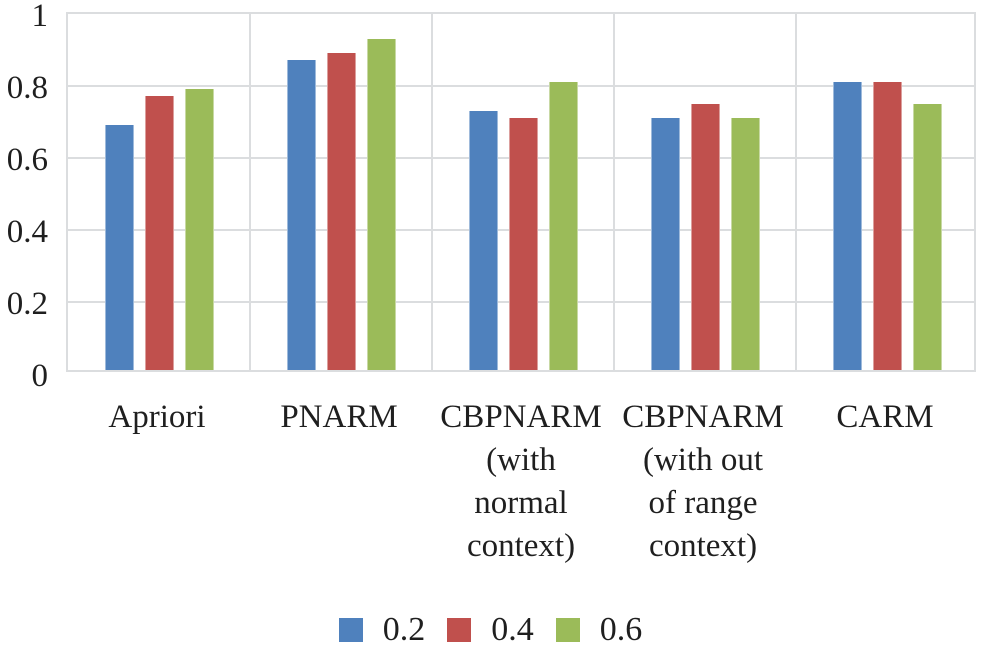  What do you see at coordinates (199, 229) in the screenshot?
I see `bar-0.6-1` at bounding box center [199, 229].